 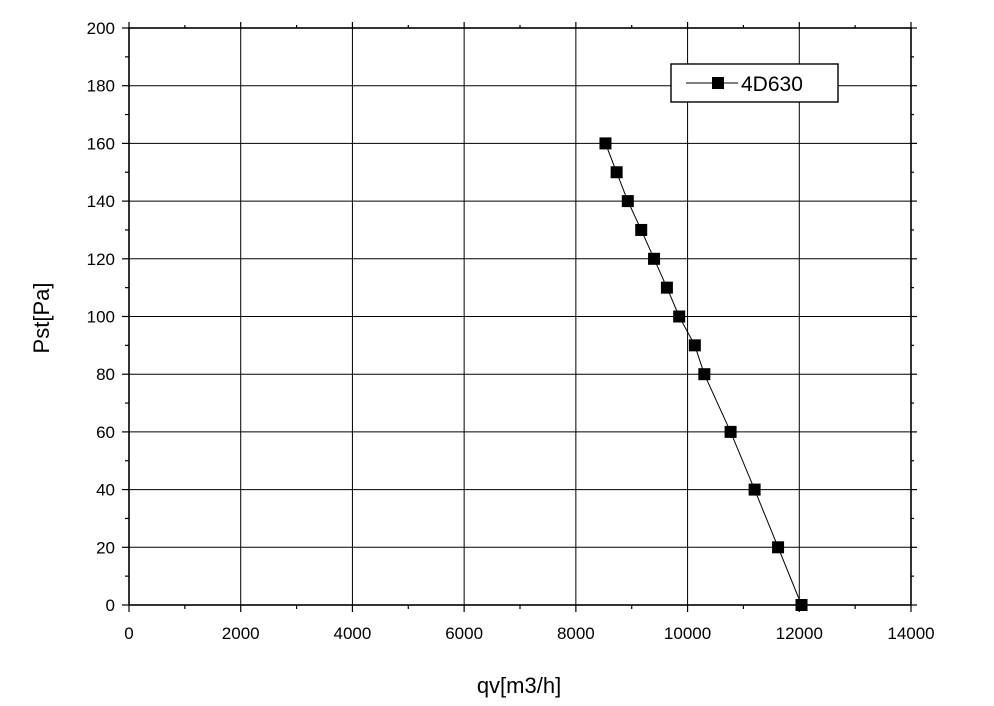 I want to click on legend-marker, so click(x=718, y=83).